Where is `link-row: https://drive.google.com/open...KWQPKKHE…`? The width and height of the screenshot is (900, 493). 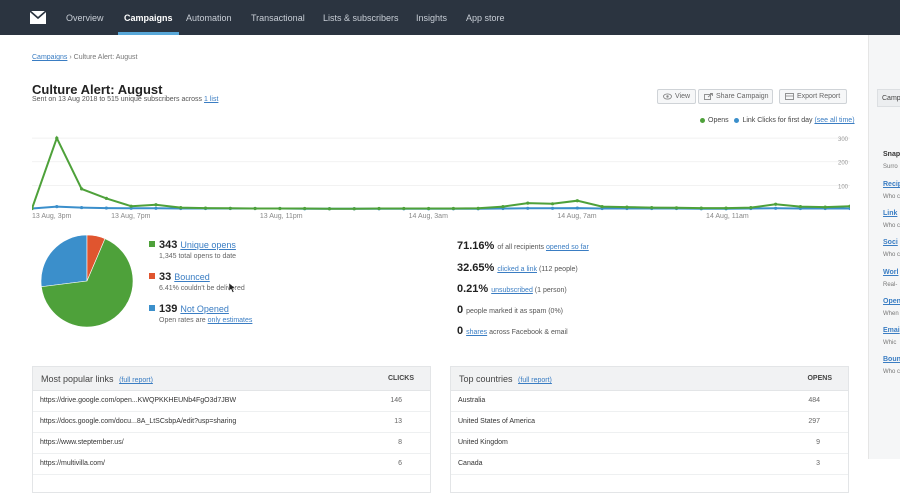
link-row: https://drive.google.com/open...KWQPKKHE… is located at coordinates (231, 401).